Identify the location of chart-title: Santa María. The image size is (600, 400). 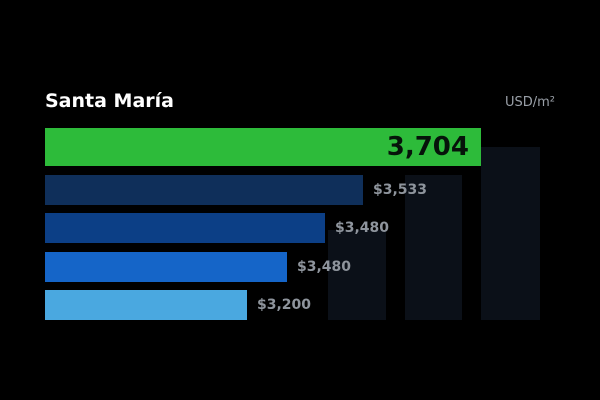
(109, 101).